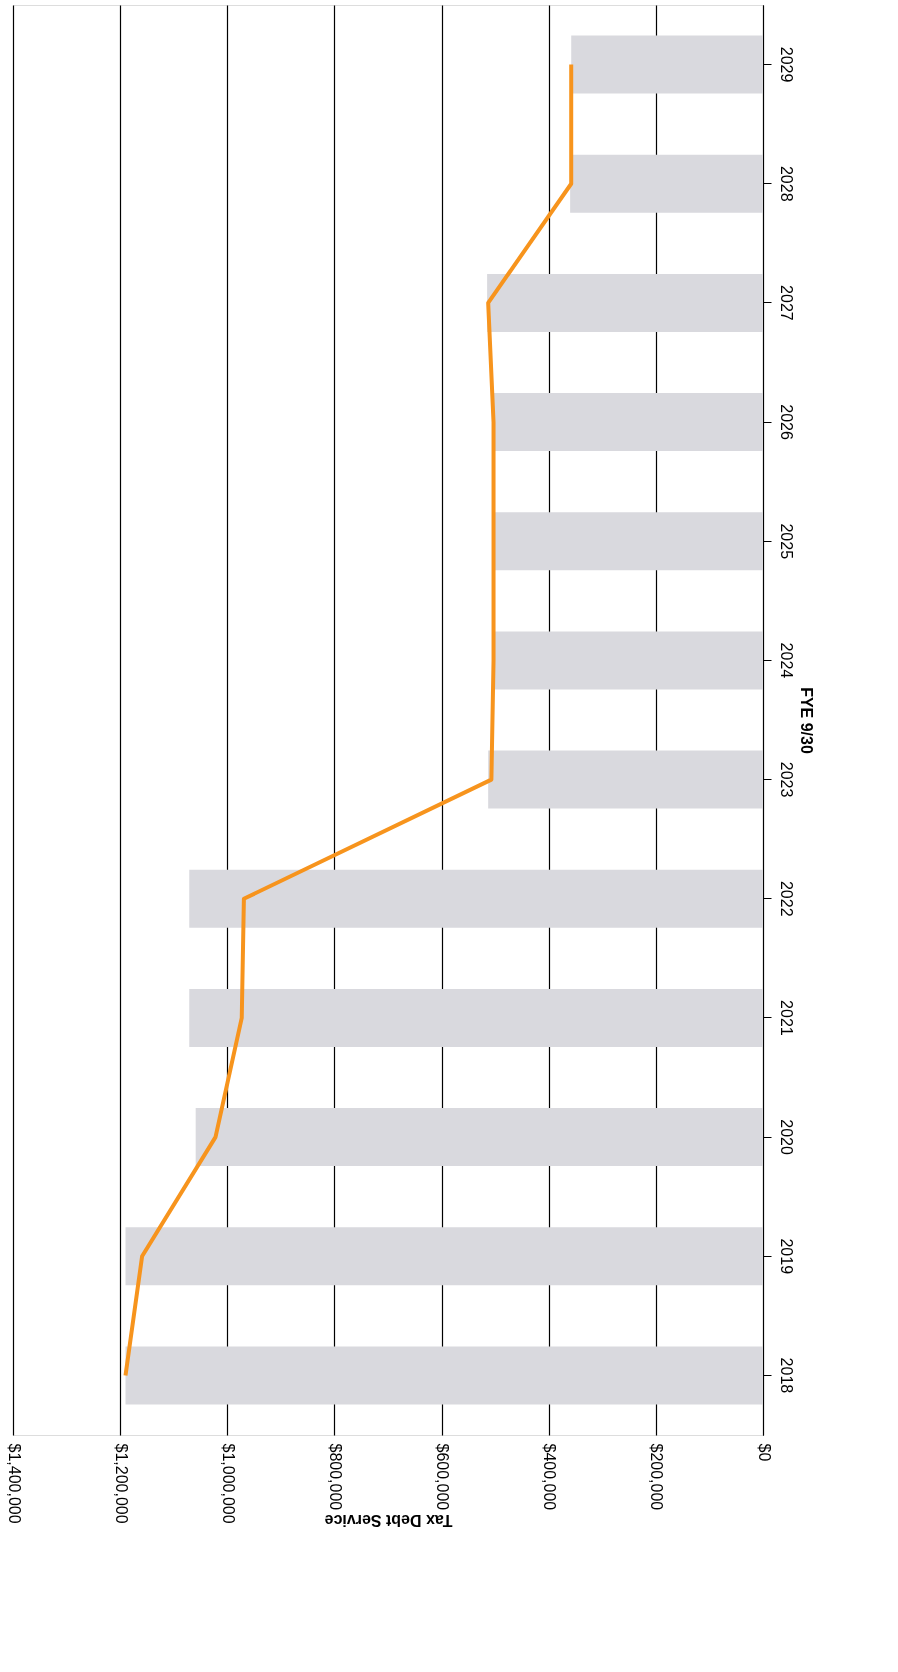  Describe the element at coordinates (786, 64) in the screenshot. I see `y-tick-label: 2029` at that location.